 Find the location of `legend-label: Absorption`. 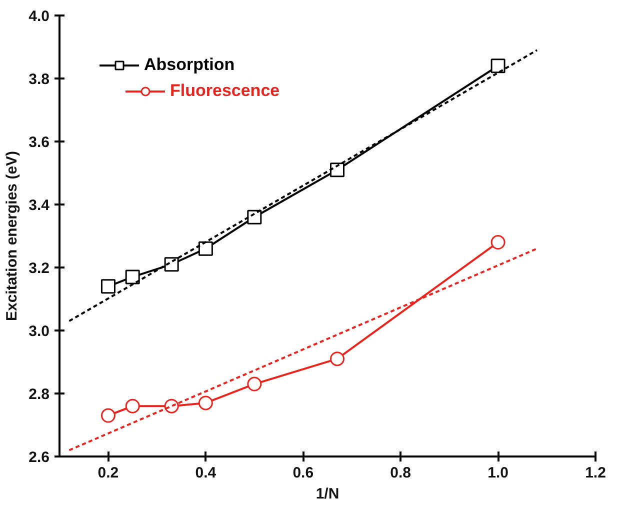

legend-label: Absorption is located at coordinates (189, 65).